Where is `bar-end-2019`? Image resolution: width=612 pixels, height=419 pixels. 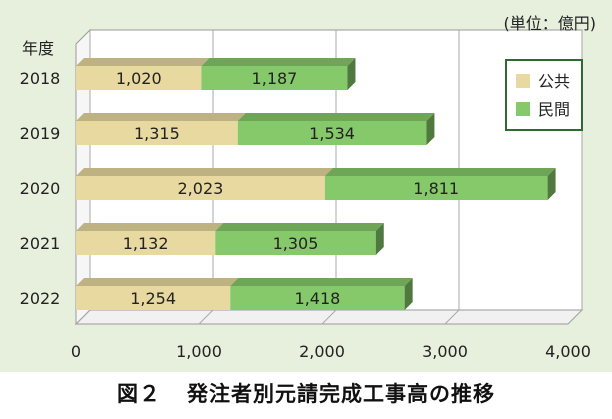 bar-end-2019 is located at coordinates (430, 129).